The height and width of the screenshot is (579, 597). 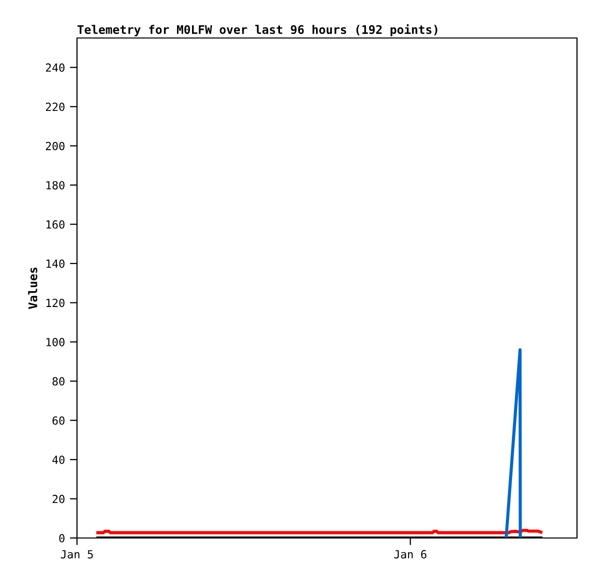 I want to click on x-tick-label: Jan 6, so click(x=410, y=554).